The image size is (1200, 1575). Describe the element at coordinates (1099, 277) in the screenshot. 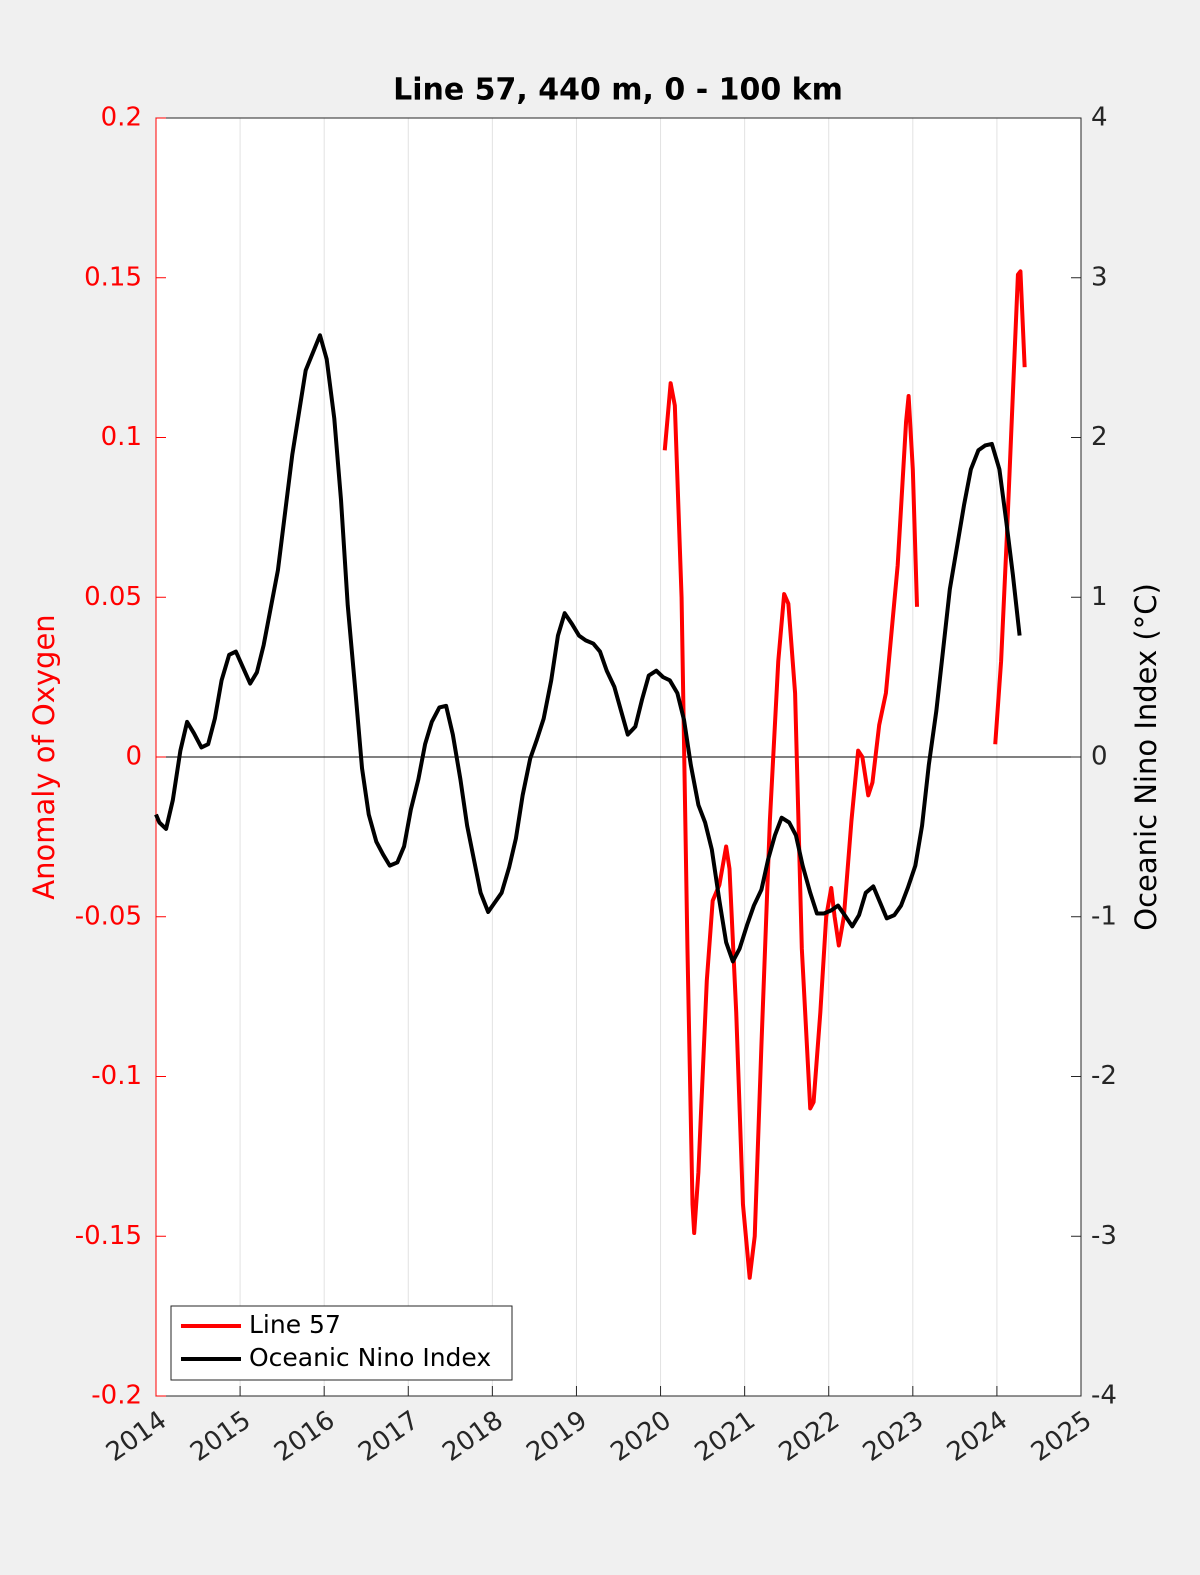

I see `y2-tick-label: 3` at that location.